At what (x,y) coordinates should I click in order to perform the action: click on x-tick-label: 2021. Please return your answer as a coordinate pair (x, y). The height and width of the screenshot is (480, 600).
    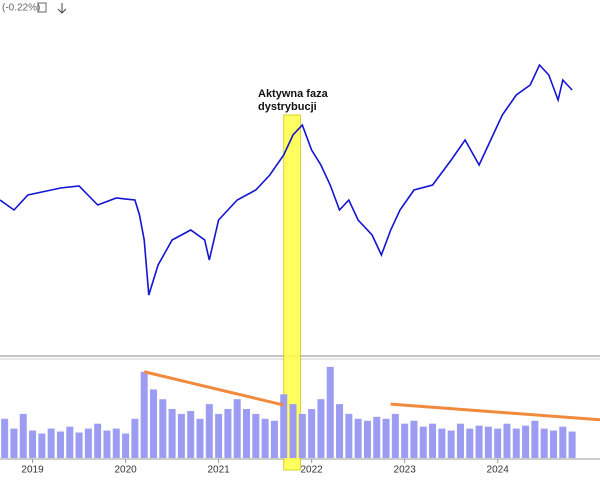
    Looking at the image, I should click on (218, 470).